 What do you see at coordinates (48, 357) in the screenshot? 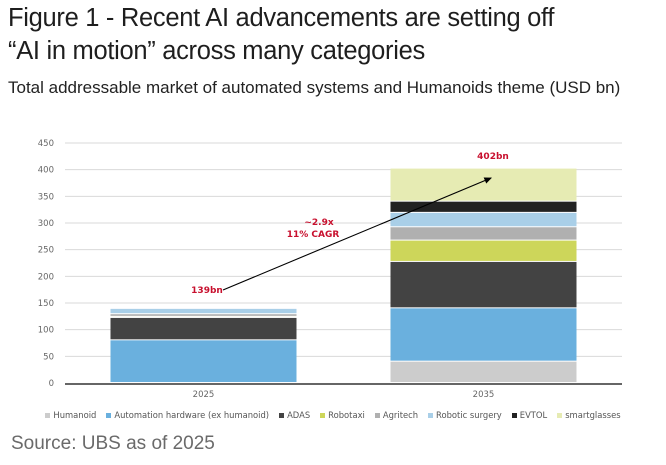
I see `y-tick-label: 50` at bounding box center [48, 357].